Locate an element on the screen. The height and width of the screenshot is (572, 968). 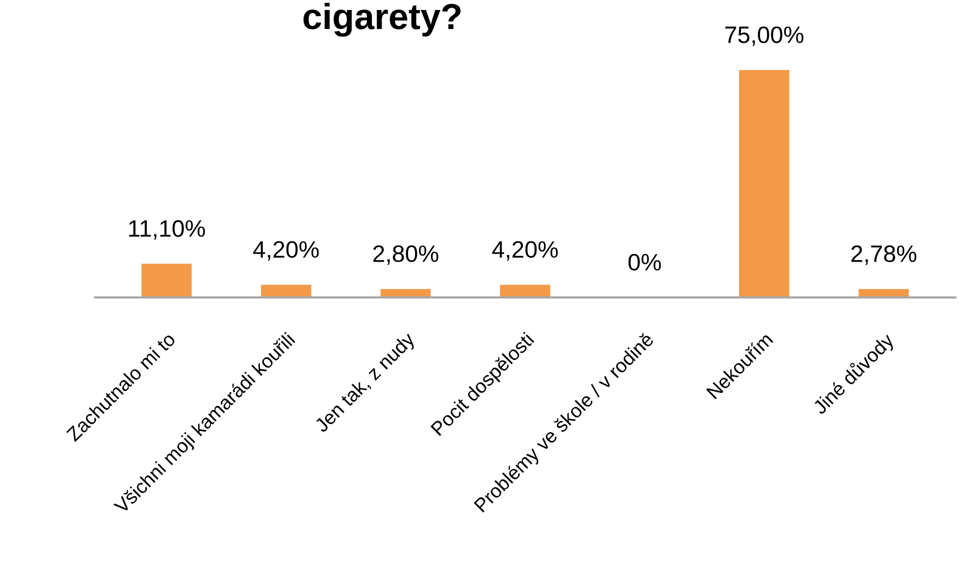
data-label: 11,10% is located at coordinates (167, 230).